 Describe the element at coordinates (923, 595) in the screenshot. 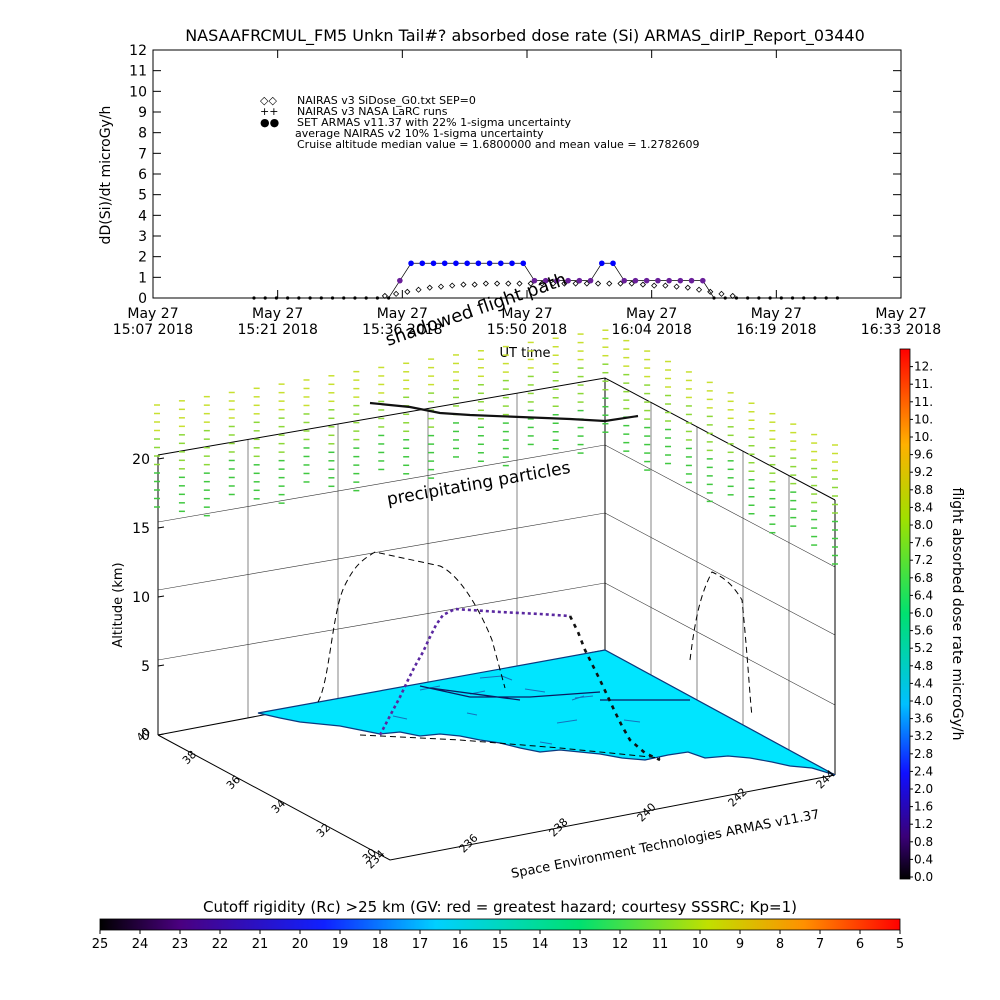

I see `colorbar-right-tick-label: 6.4` at that location.